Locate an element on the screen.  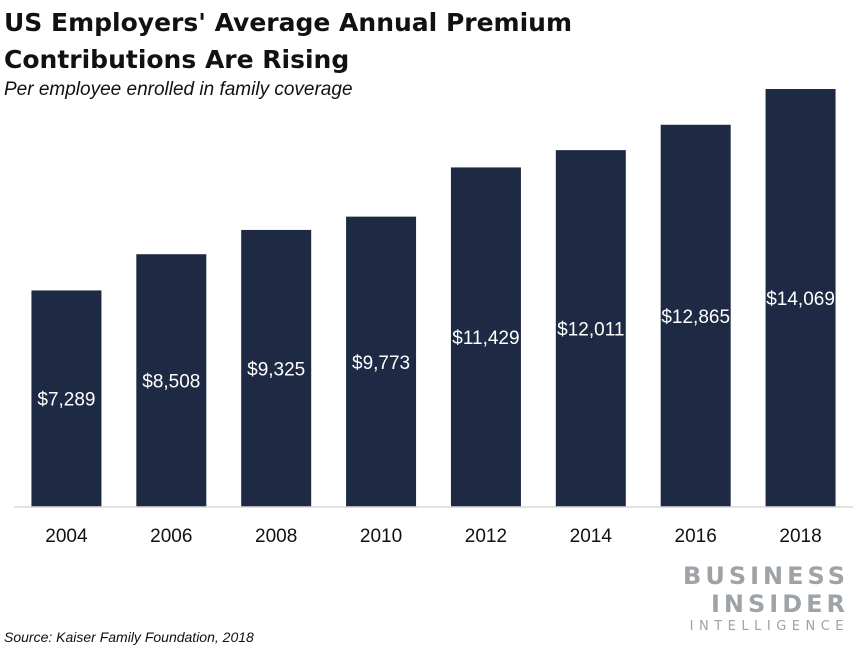
x-tick-label-2004: 2004 is located at coordinates (66, 536).